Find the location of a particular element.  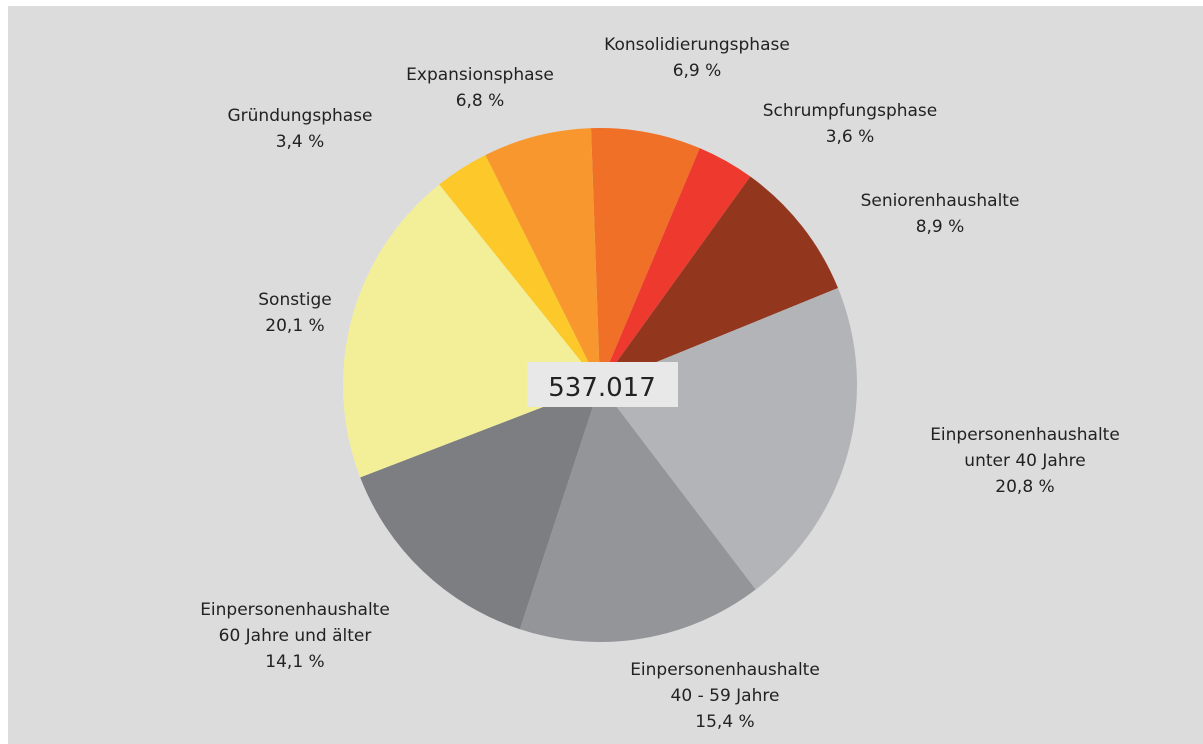

slice-value: 20,1 % is located at coordinates (295, 326).